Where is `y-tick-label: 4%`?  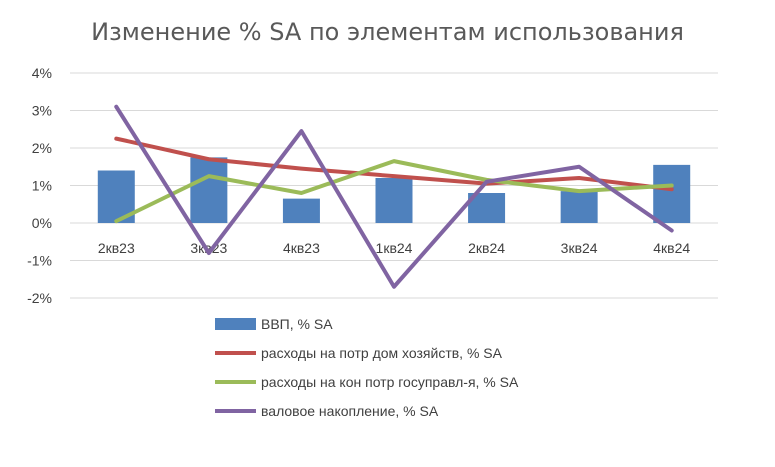 y-tick-label: 4% is located at coordinates (42, 73).